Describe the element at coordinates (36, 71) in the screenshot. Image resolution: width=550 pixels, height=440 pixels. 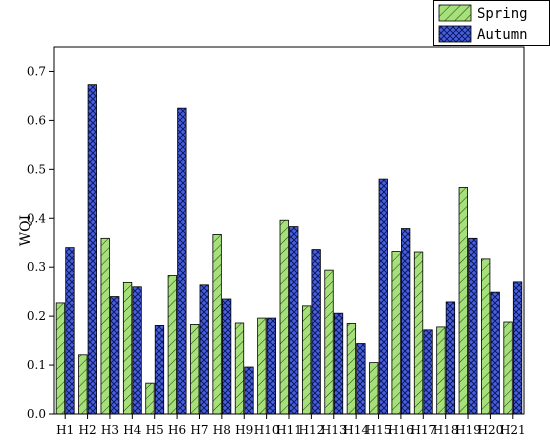
I see `y-tick-label: 0.7` at that location.